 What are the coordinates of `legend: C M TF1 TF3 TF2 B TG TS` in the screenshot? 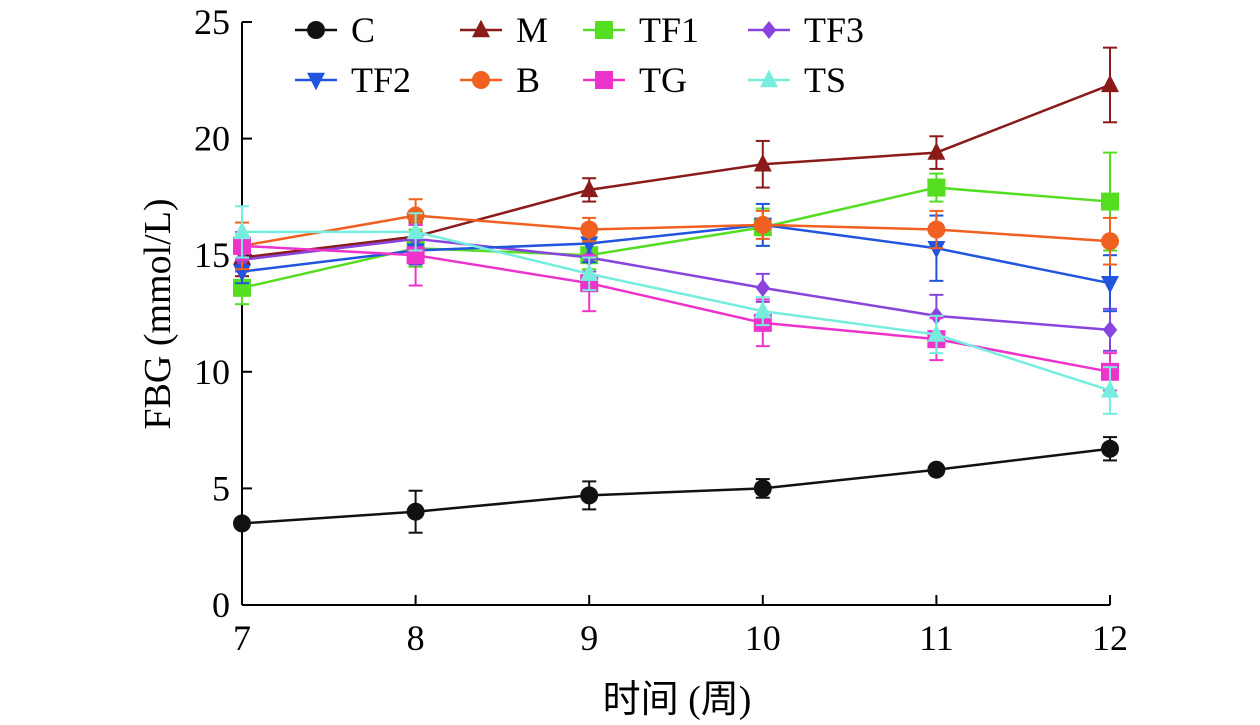 It's located at (579, 55).